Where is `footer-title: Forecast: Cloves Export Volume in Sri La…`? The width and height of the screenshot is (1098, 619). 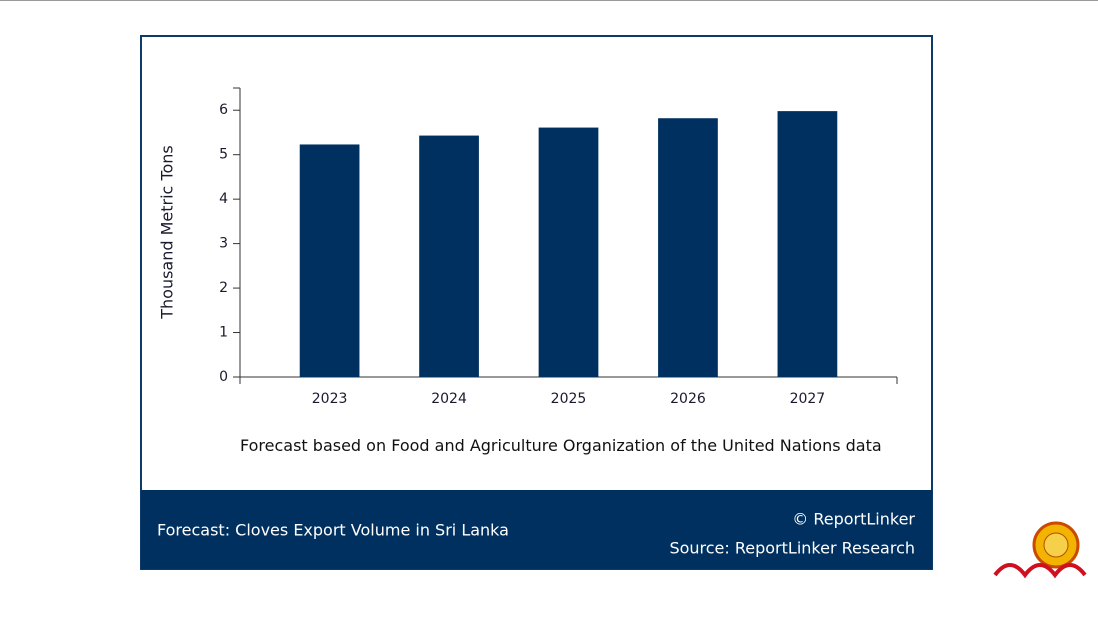
footer-title: Forecast: Cloves Export Volume in Sri La… is located at coordinates (333, 530).